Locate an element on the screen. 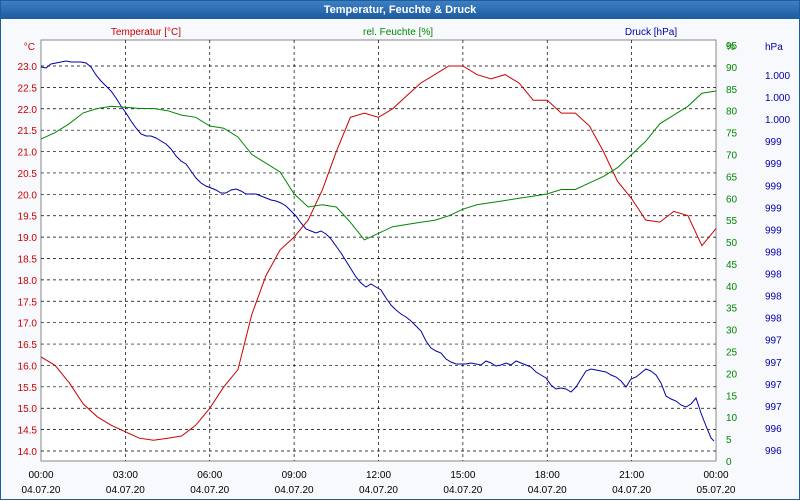  y-left-tick-label: 15.0 is located at coordinates (28, 409).